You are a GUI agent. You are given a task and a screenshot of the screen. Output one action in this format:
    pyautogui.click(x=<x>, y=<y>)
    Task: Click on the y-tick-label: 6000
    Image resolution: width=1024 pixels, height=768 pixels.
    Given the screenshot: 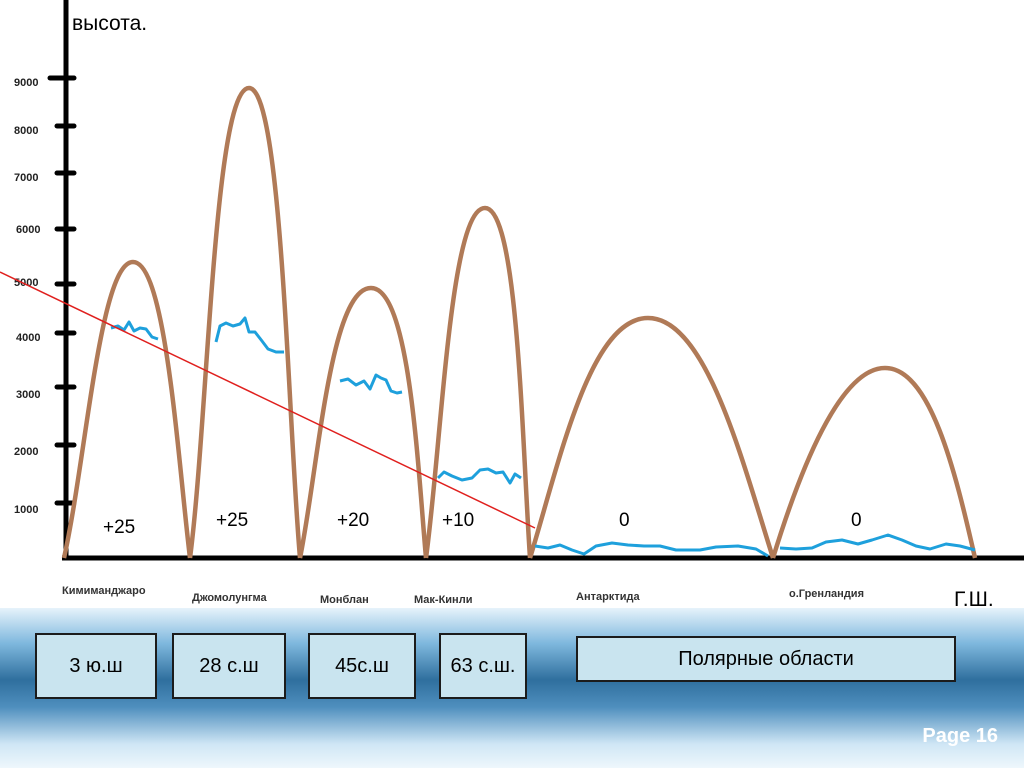 What is the action you would take?
    pyautogui.click(x=28, y=230)
    